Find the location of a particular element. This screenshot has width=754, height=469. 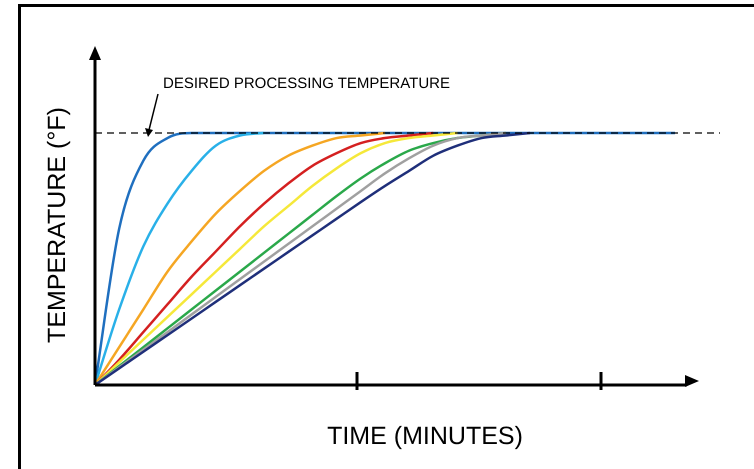

text: DESIRED PROCESSING TEMPERATURE is located at coordinates (306, 83).